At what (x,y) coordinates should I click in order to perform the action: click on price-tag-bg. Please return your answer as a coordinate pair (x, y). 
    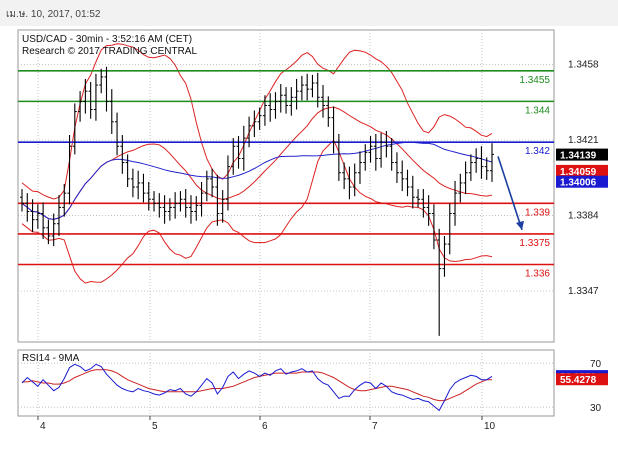
    Looking at the image, I should click on (582, 170).